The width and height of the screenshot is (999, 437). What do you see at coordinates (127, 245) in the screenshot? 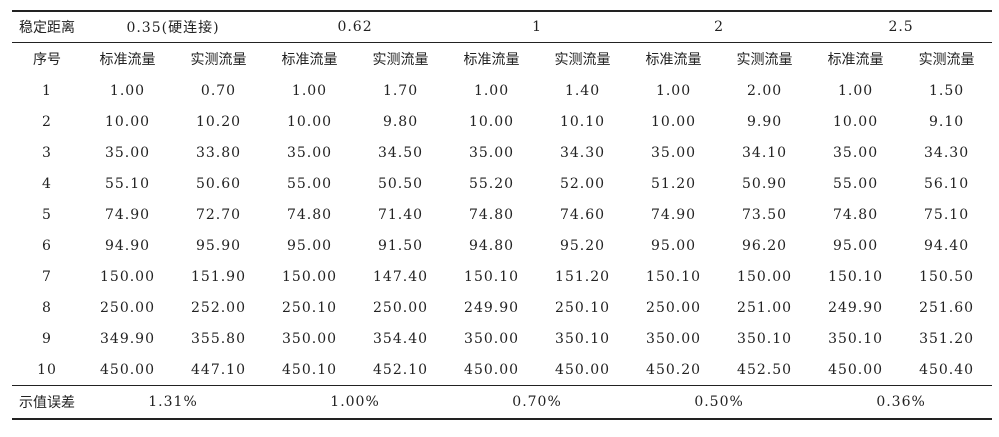
I see `table-cell: 94.90` at bounding box center [127, 245].